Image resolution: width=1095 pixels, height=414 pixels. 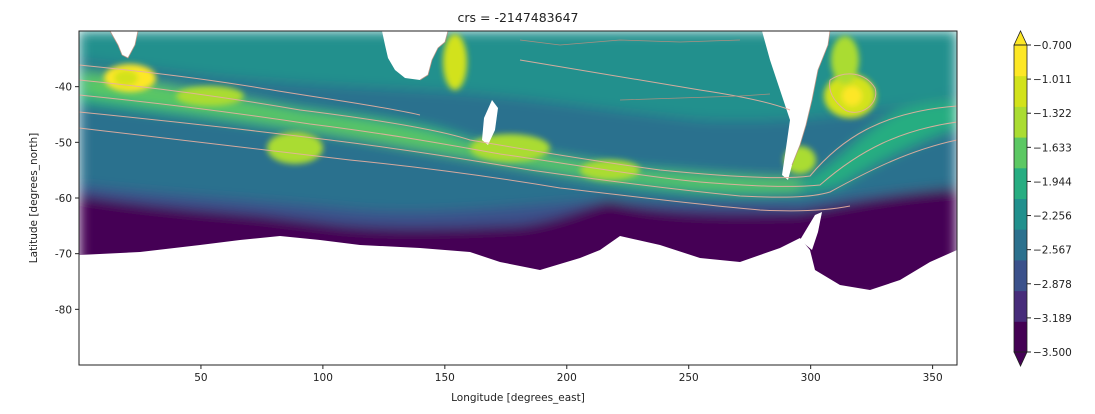 What do you see at coordinates (63, 199) in the screenshot?
I see `y-tick-label: -60` at bounding box center [63, 199].